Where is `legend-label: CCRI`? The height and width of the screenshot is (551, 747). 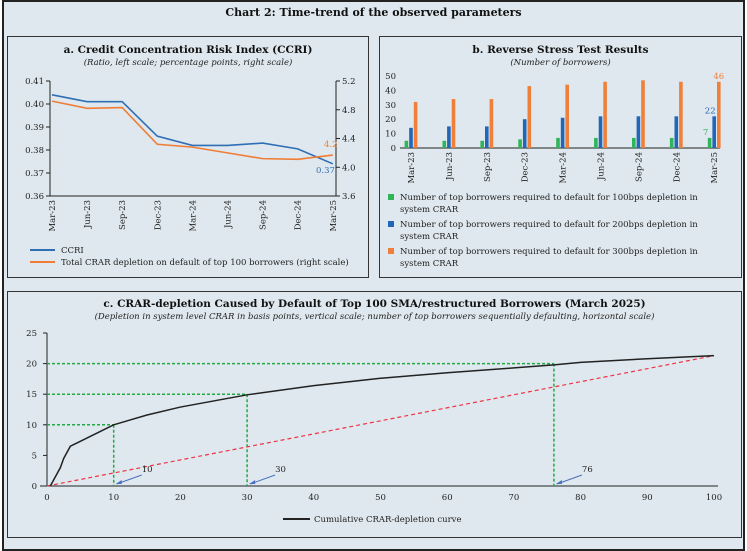
legend-label: CCRI is located at coordinates (72, 251).